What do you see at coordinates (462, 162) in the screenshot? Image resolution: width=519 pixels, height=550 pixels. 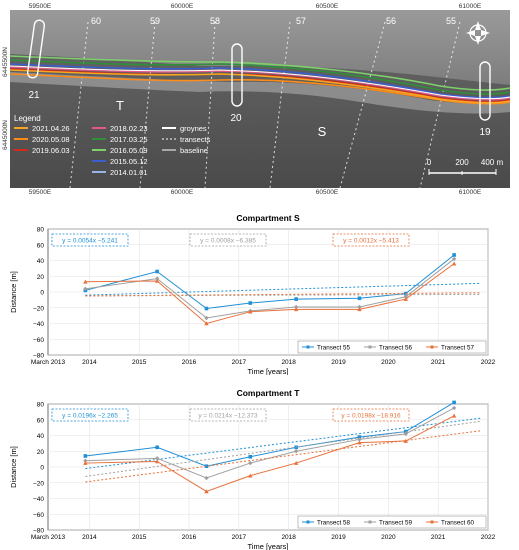 I see `scale-label-200: 200` at bounding box center [462, 162].